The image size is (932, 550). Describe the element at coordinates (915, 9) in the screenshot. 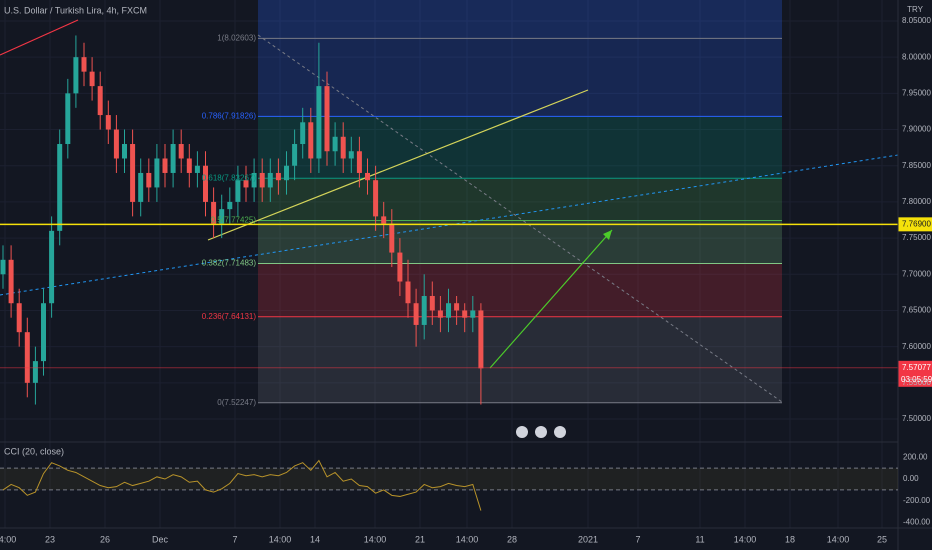

I see `currency: TRY` at that location.